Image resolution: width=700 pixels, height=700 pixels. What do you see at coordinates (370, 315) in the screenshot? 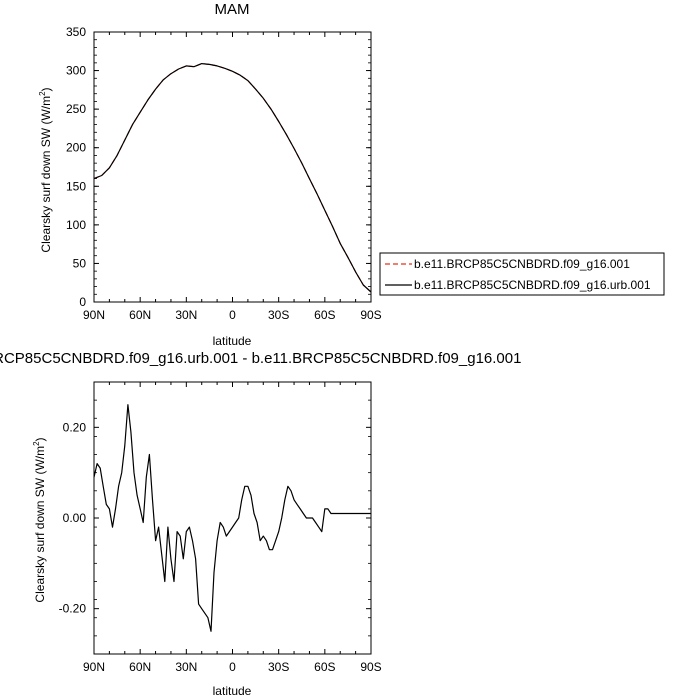
I see `top-x-tick-label: 90S` at bounding box center [370, 315].